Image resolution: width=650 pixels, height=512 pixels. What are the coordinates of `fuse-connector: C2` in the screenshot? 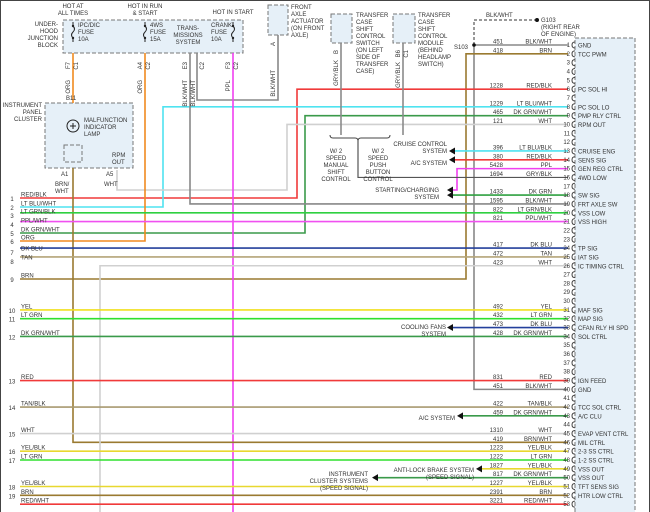 It's located at (149, 65).